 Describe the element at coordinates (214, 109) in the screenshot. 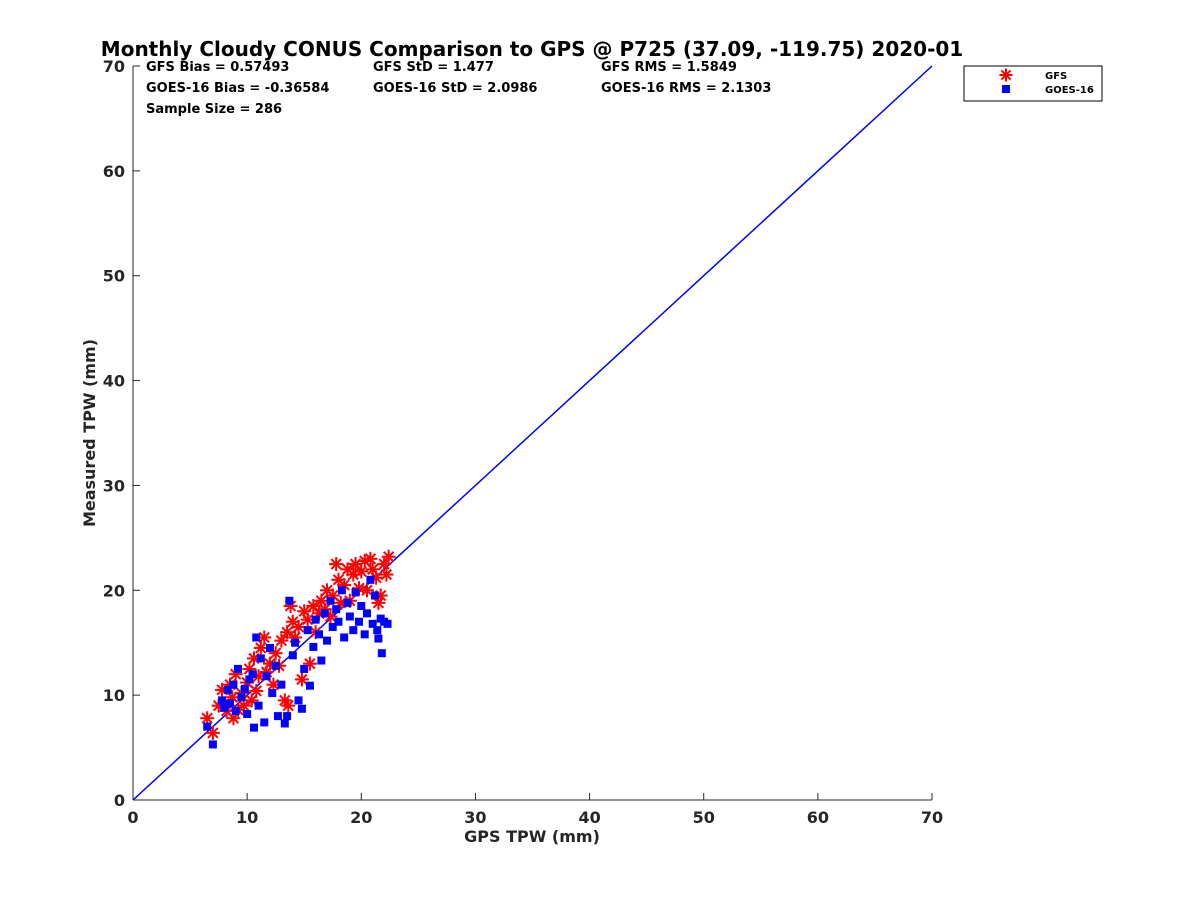

I see `stat-sample-size: Sample Size = 286` at that location.